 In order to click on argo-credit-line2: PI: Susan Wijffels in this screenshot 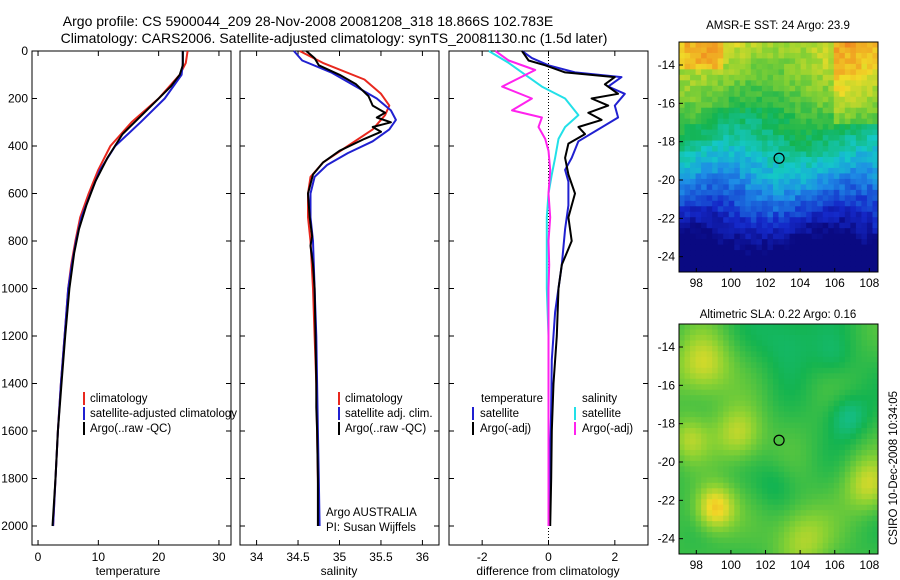, I will do `click(371, 528)`.